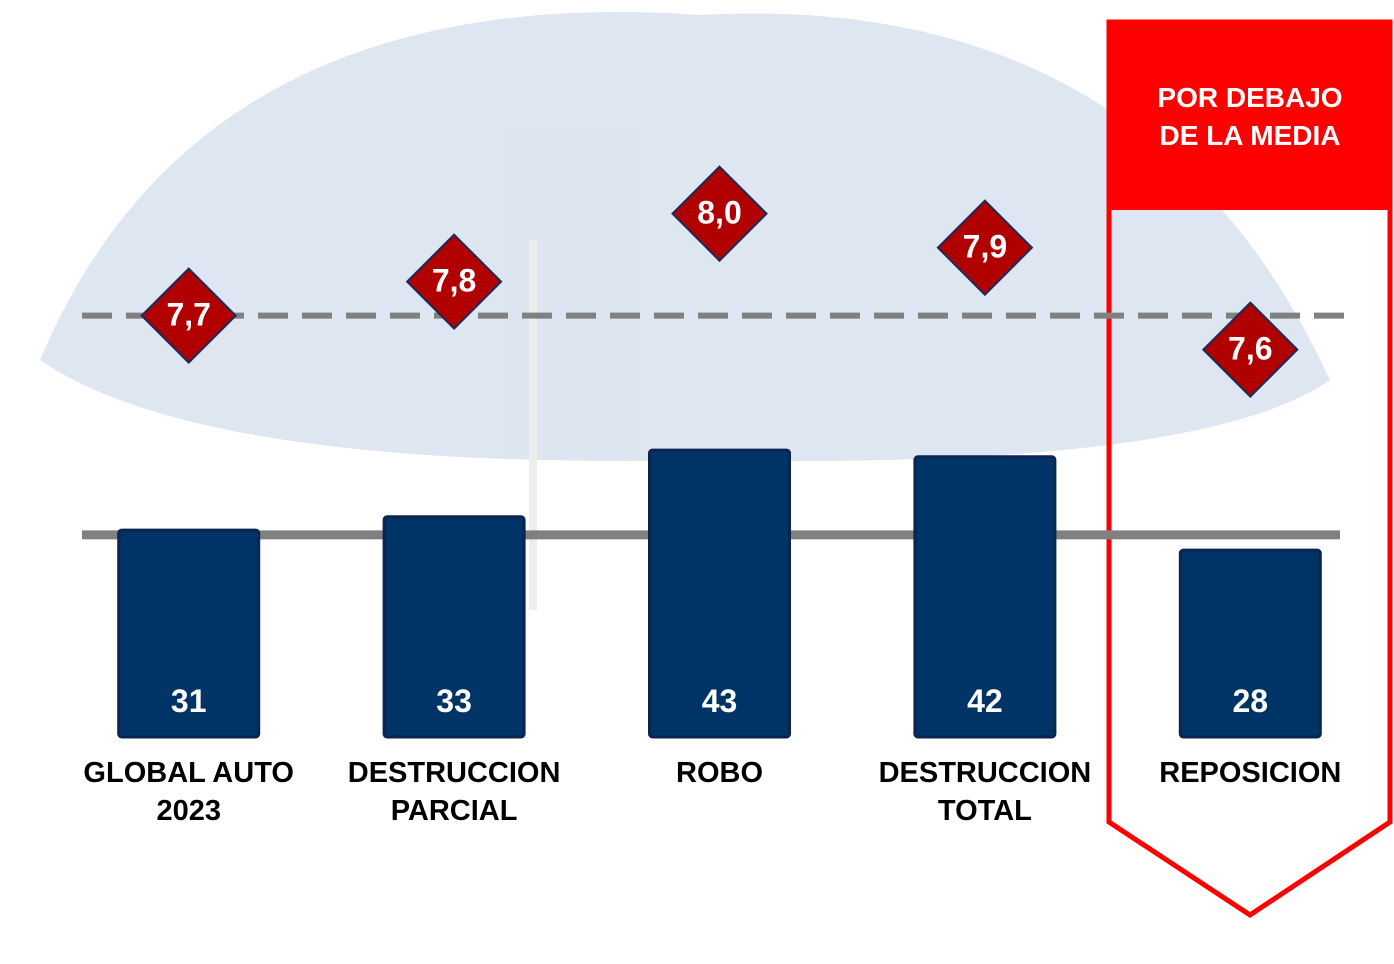 The height and width of the screenshot is (964, 1394). I want to click on callout-text: POR DEBAJO DE LA MEDIA, so click(1249, 116).